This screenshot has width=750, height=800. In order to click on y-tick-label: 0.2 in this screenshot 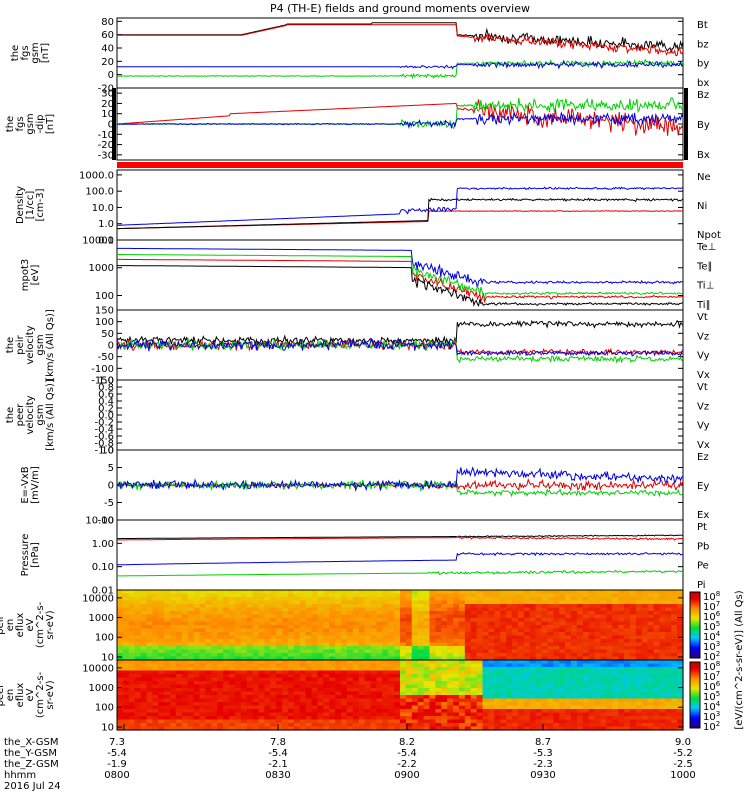, I will do `click(106, 409)`.